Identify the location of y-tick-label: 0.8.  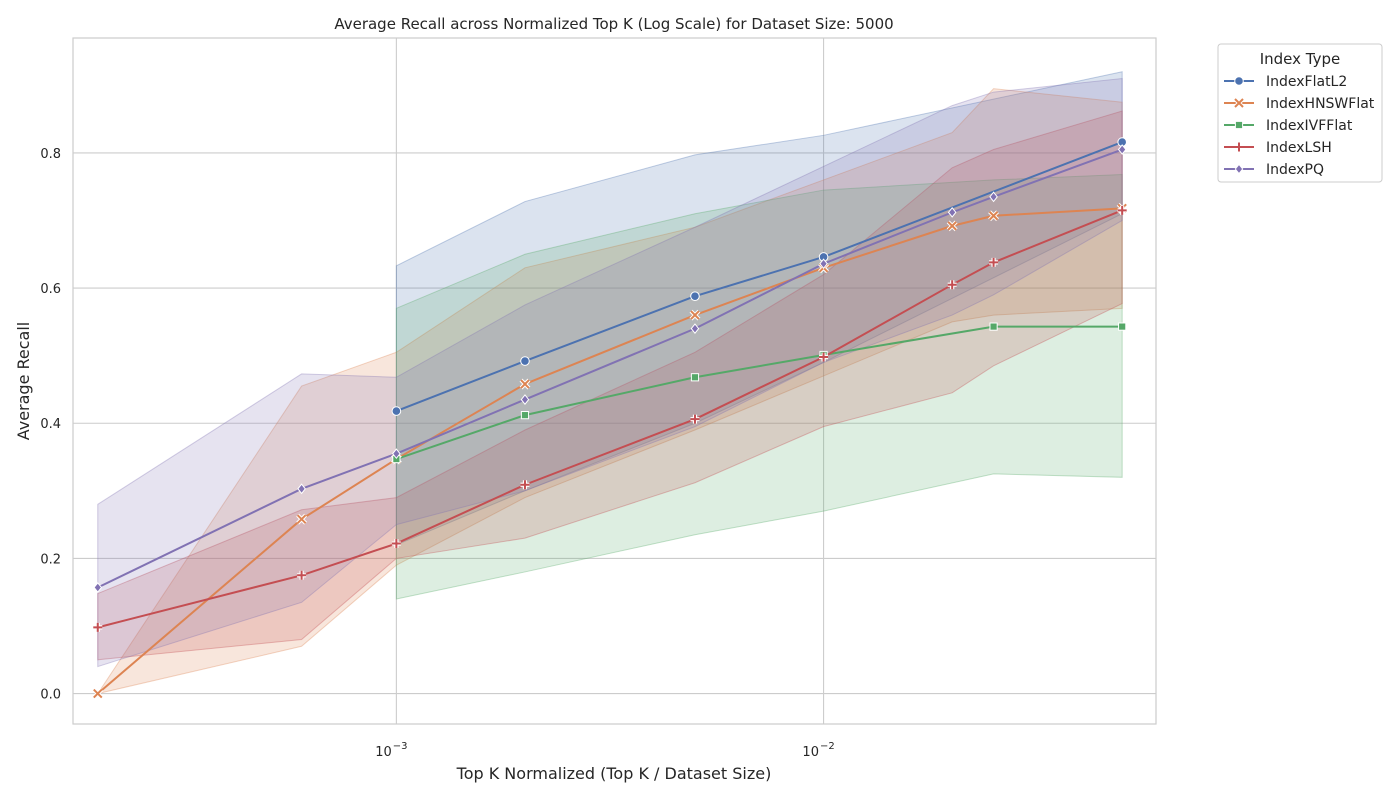
(50, 154).